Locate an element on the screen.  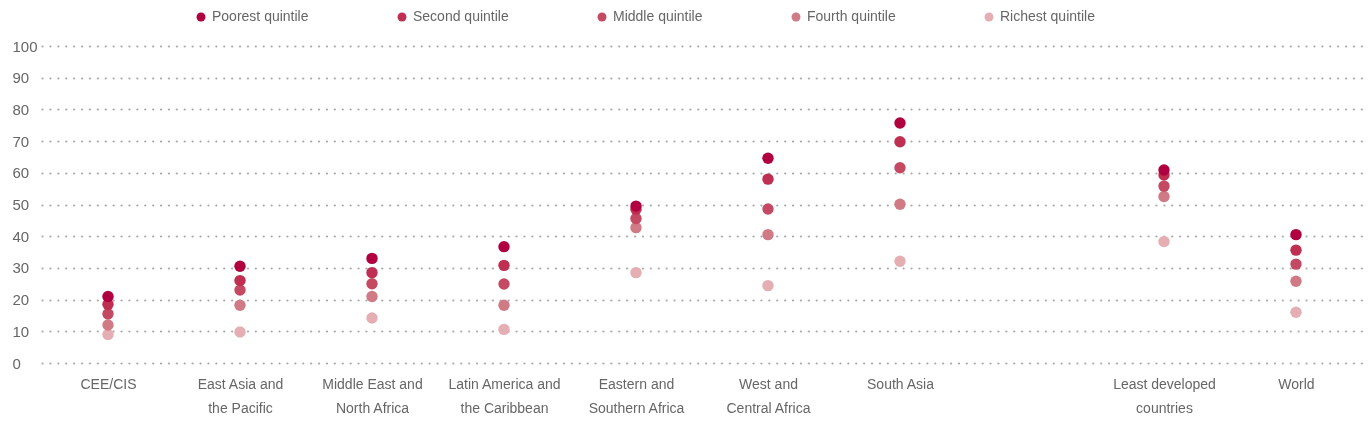
y-tick-label: 60 is located at coordinates (21, 173).